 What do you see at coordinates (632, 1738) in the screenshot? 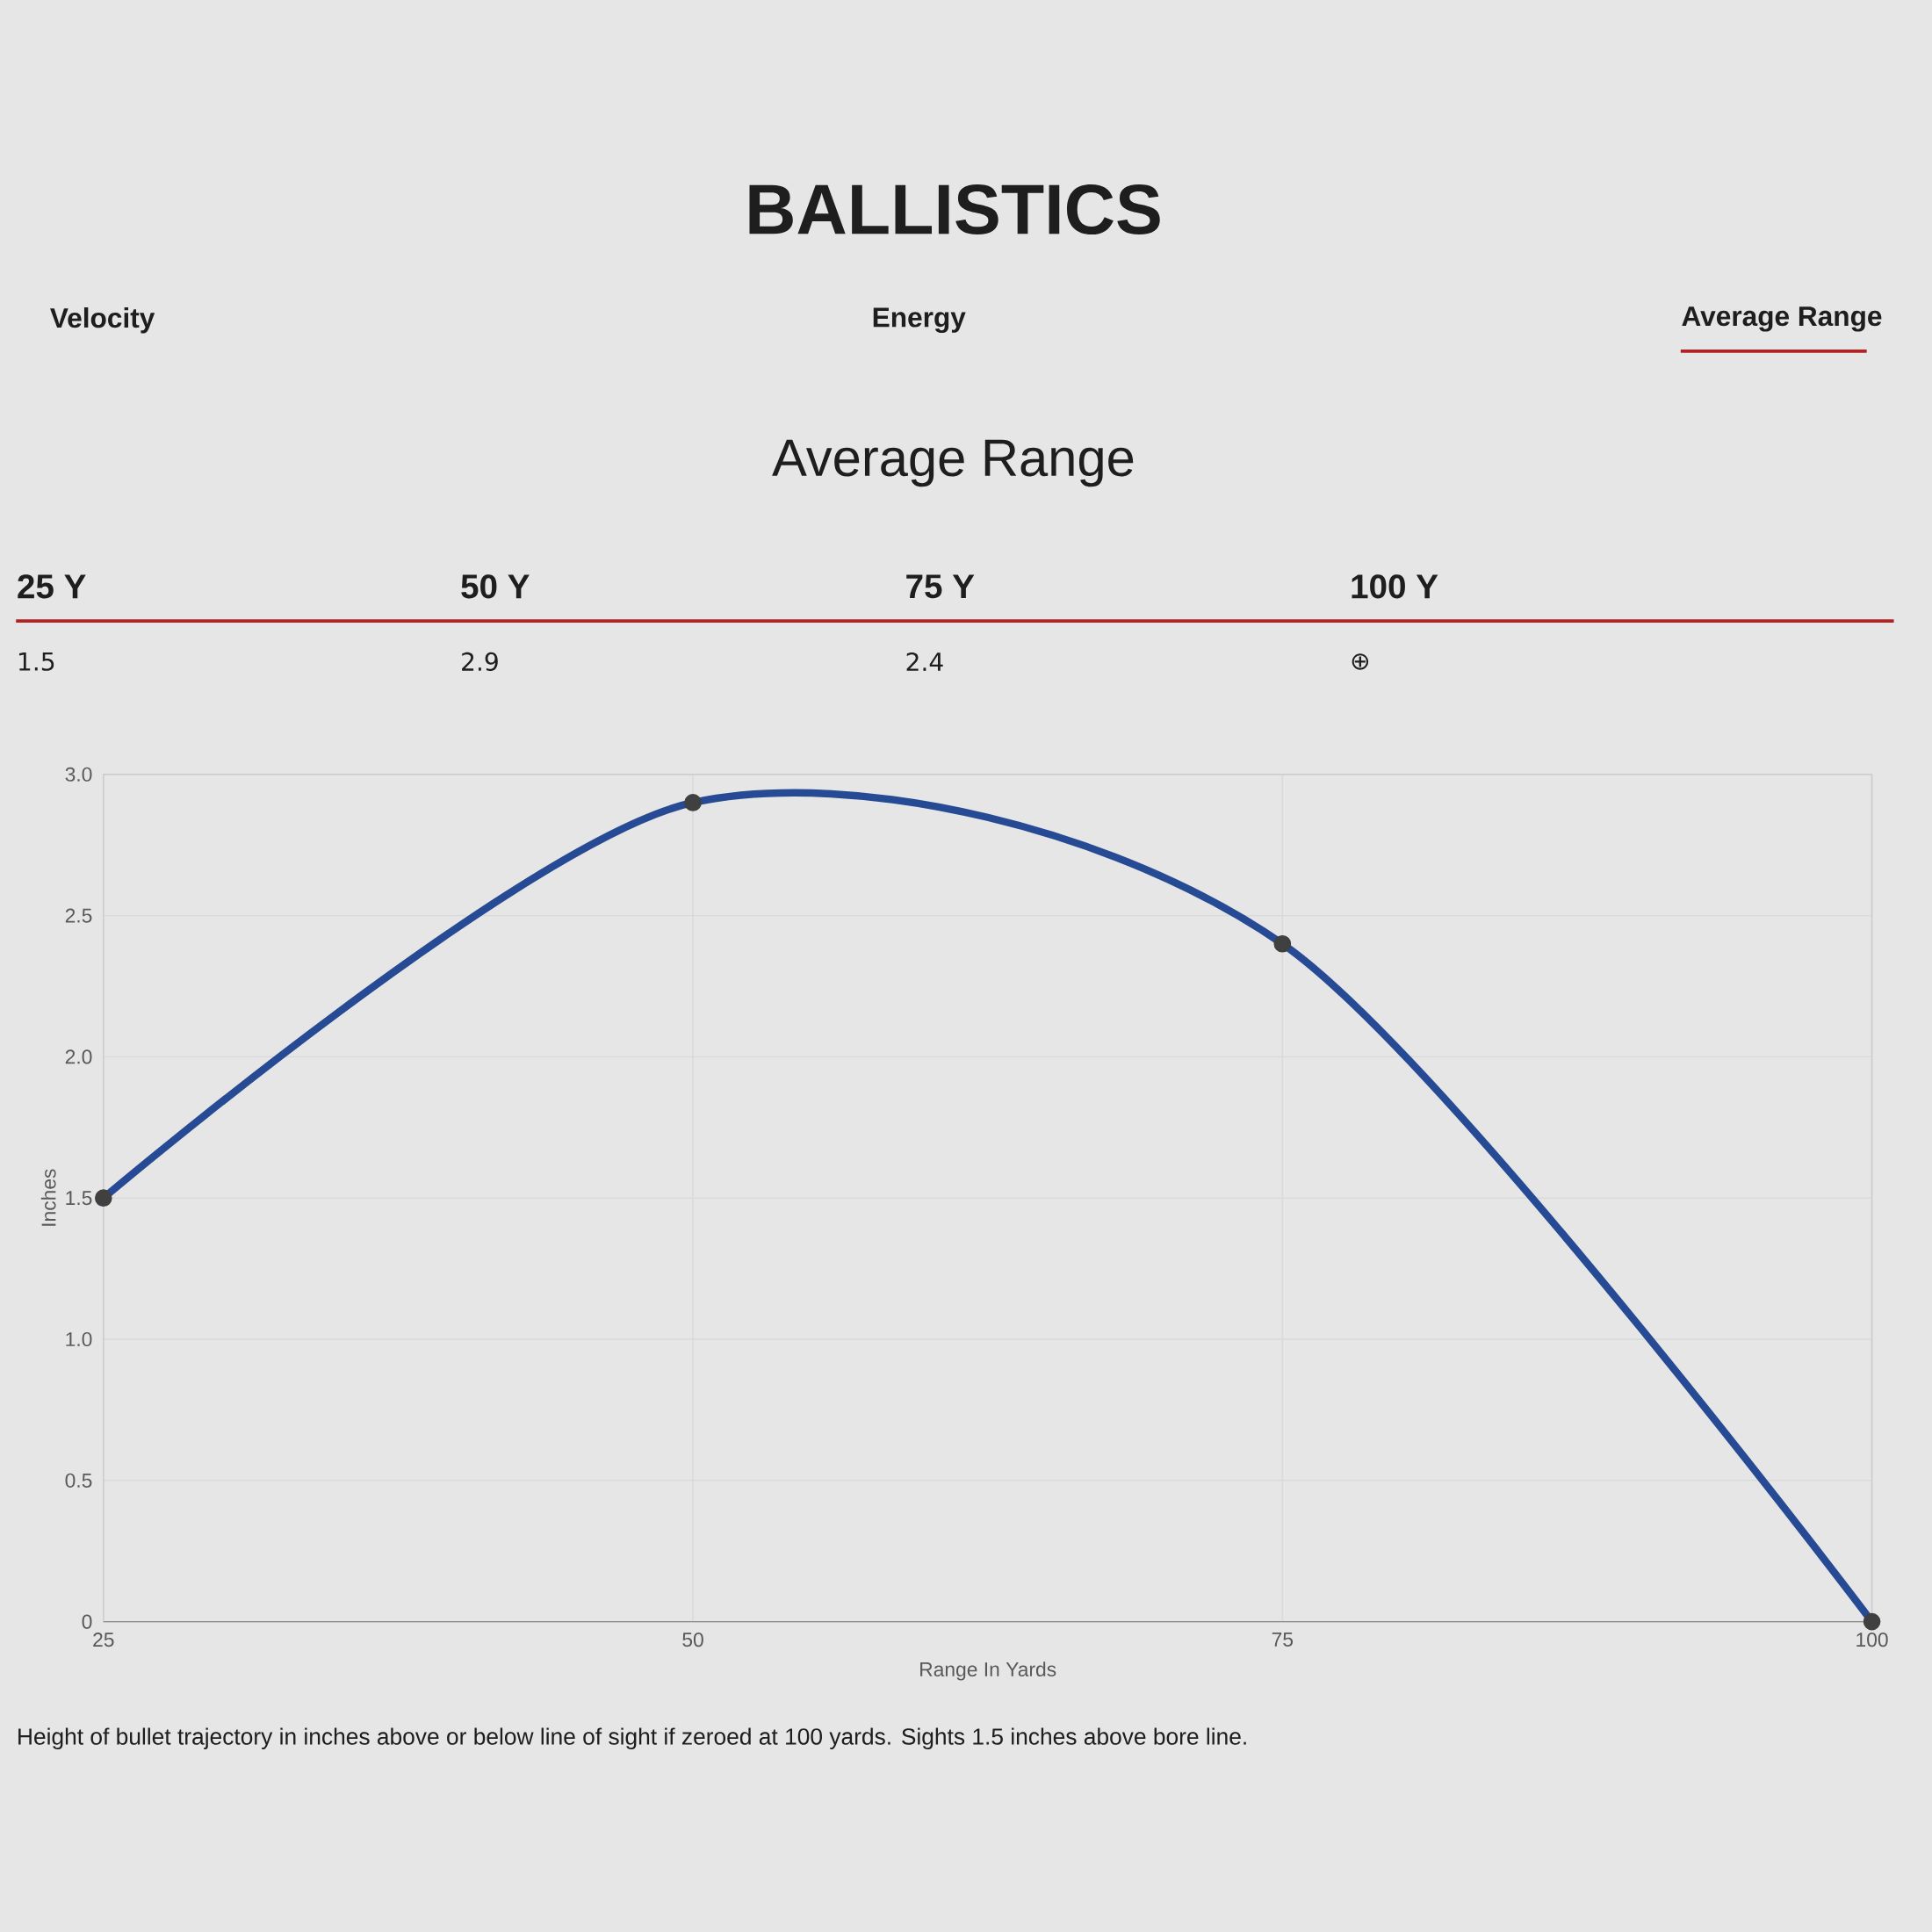
I see `text: Height of bullet trajectory in inches above or below line of sight if zeroed at 100 yards. Sights 1.5 inches above bore line.` at bounding box center [632, 1738].